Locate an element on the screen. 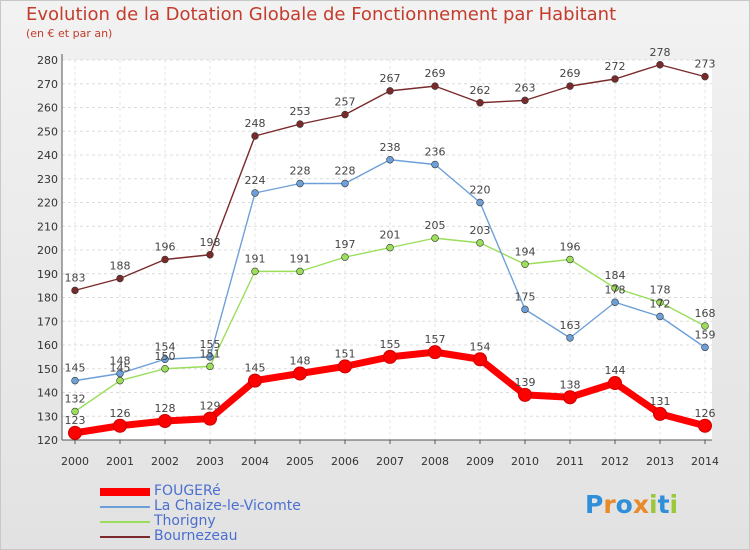  data-label: 150 is located at coordinates (165, 356).